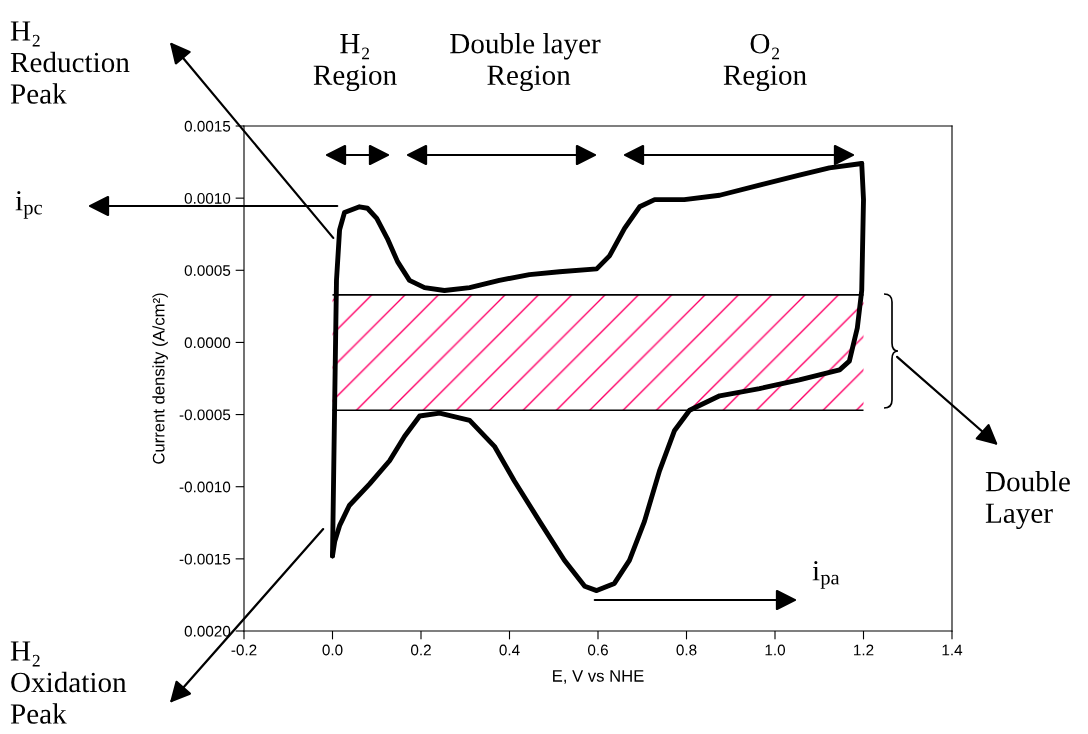  What do you see at coordinates (68, 682) in the screenshot?
I see `text: H₂ Oxidation Peak` at bounding box center [68, 682].